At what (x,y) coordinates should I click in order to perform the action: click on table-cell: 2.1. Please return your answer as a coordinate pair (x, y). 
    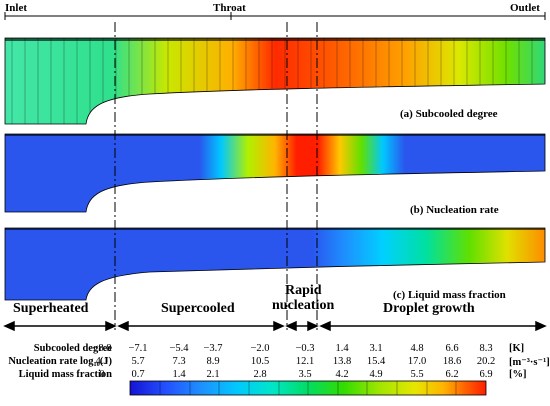
    Looking at the image, I should click on (213, 374).